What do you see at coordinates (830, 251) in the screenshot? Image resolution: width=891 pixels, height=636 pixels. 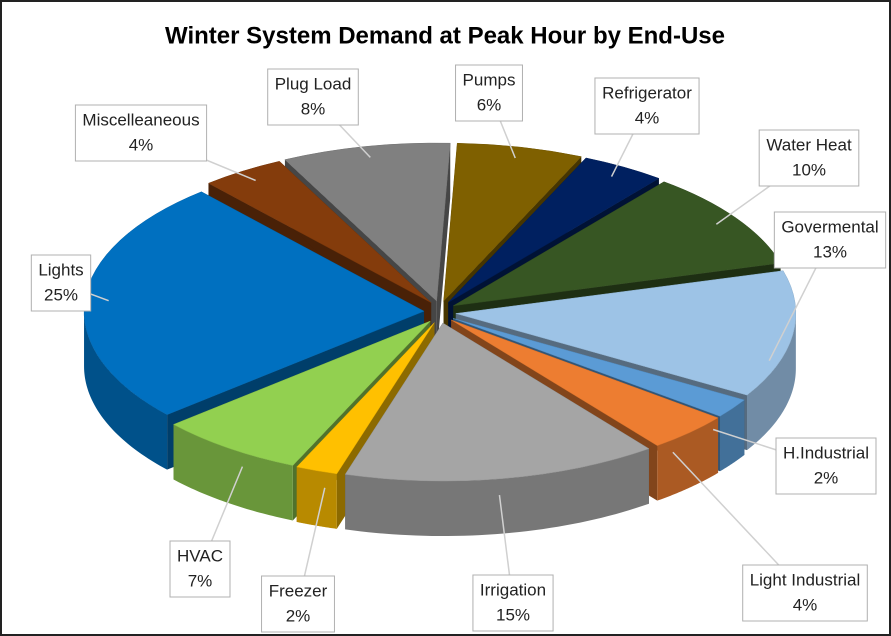 I see `value-label: 13%` at bounding box center [830, 251].